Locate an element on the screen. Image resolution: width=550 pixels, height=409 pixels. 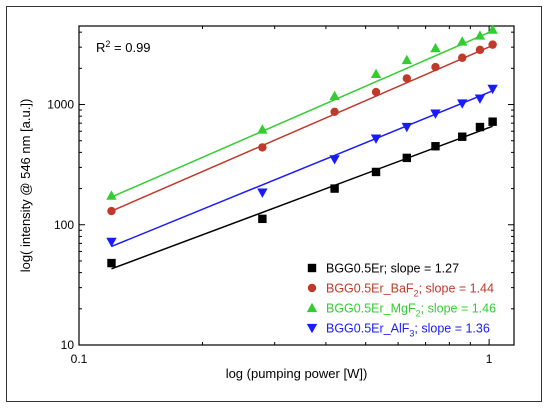
legend-label-3: BGG0.5Er_MgF2; slope = 1.46 is located at coordinates (411, 310).